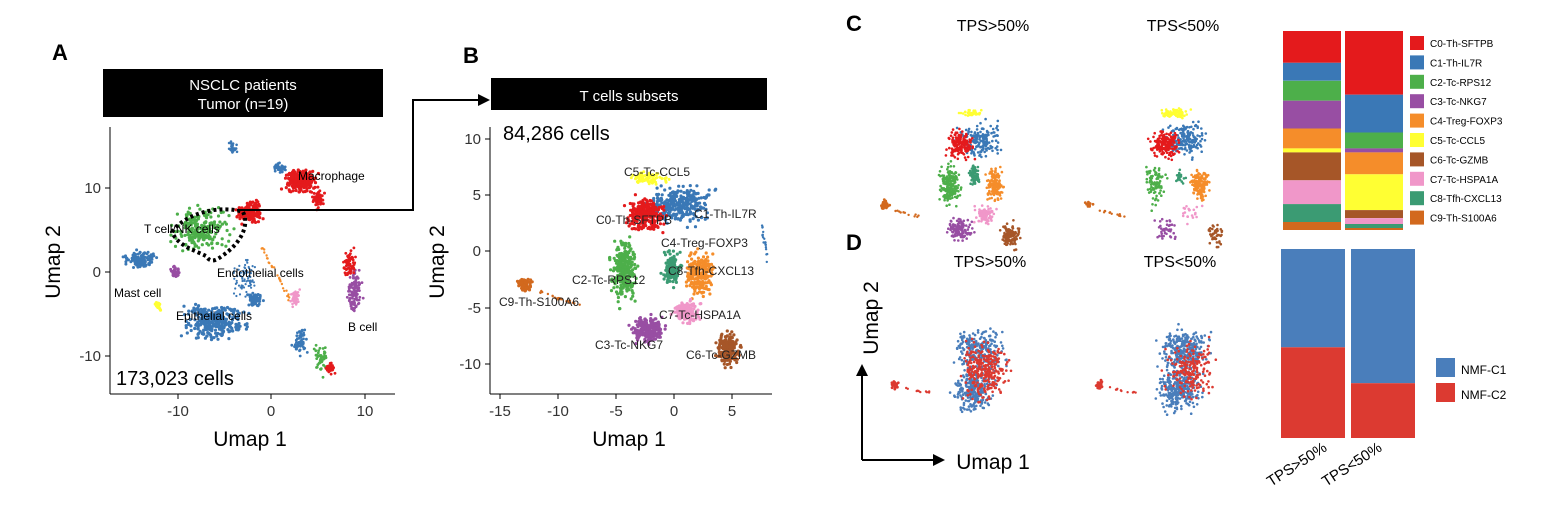  Describe the element at coordinates (854, 23) in the screenshot. I see `panel-letter-c: C` at that location.